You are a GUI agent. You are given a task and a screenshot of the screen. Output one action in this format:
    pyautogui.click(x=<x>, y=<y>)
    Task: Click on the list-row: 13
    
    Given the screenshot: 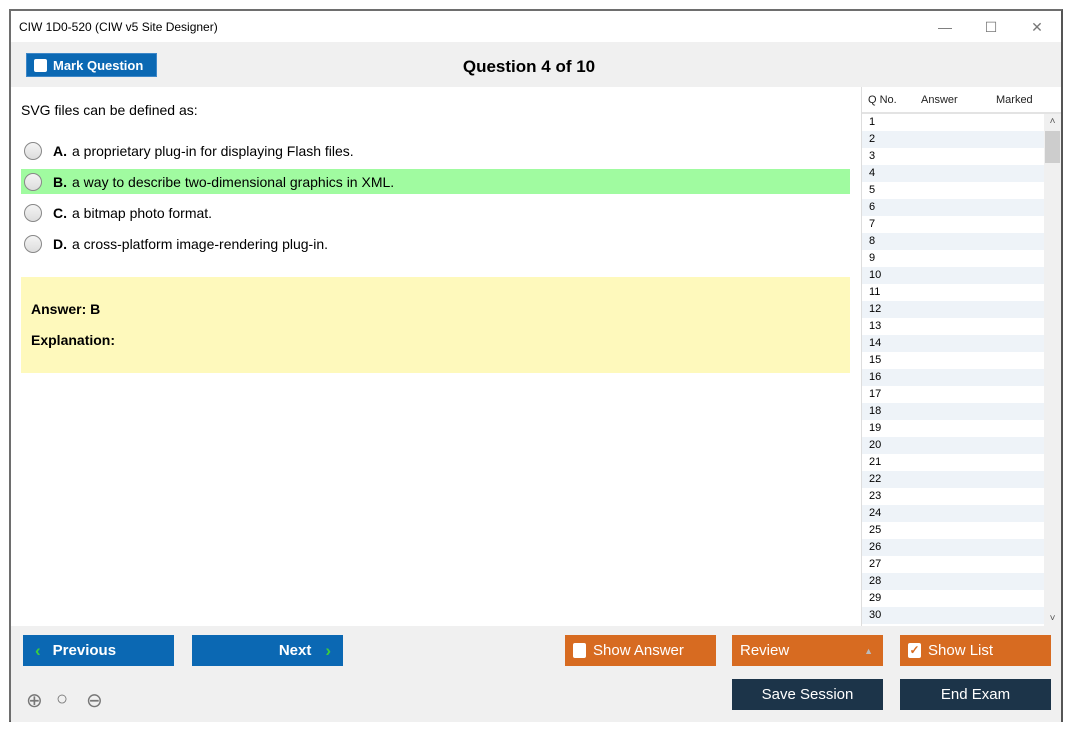 What is the action you would take?
    pyautogui.click(x=875, y=326)
    